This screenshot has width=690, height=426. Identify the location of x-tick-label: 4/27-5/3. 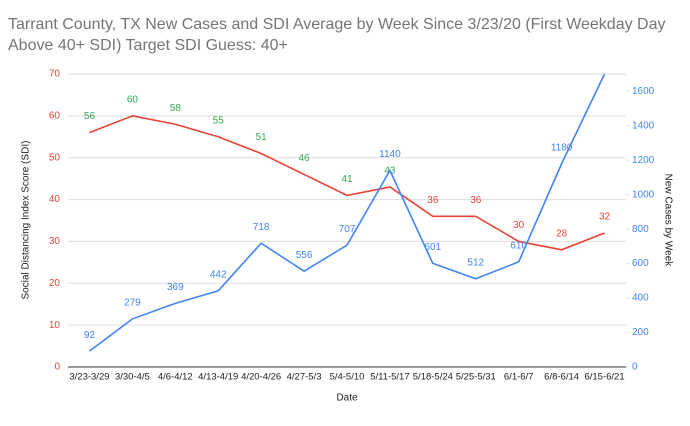
(304, 377).